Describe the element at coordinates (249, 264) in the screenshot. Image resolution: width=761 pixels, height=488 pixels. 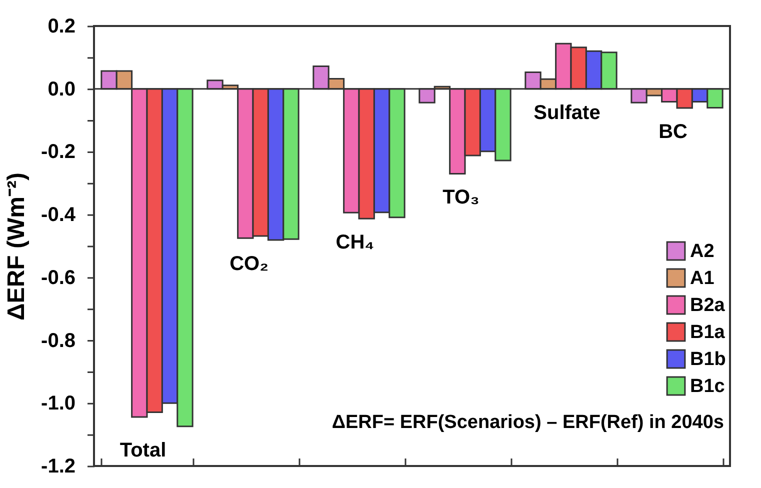
I see `x-tick-label: CO₂` at that location.